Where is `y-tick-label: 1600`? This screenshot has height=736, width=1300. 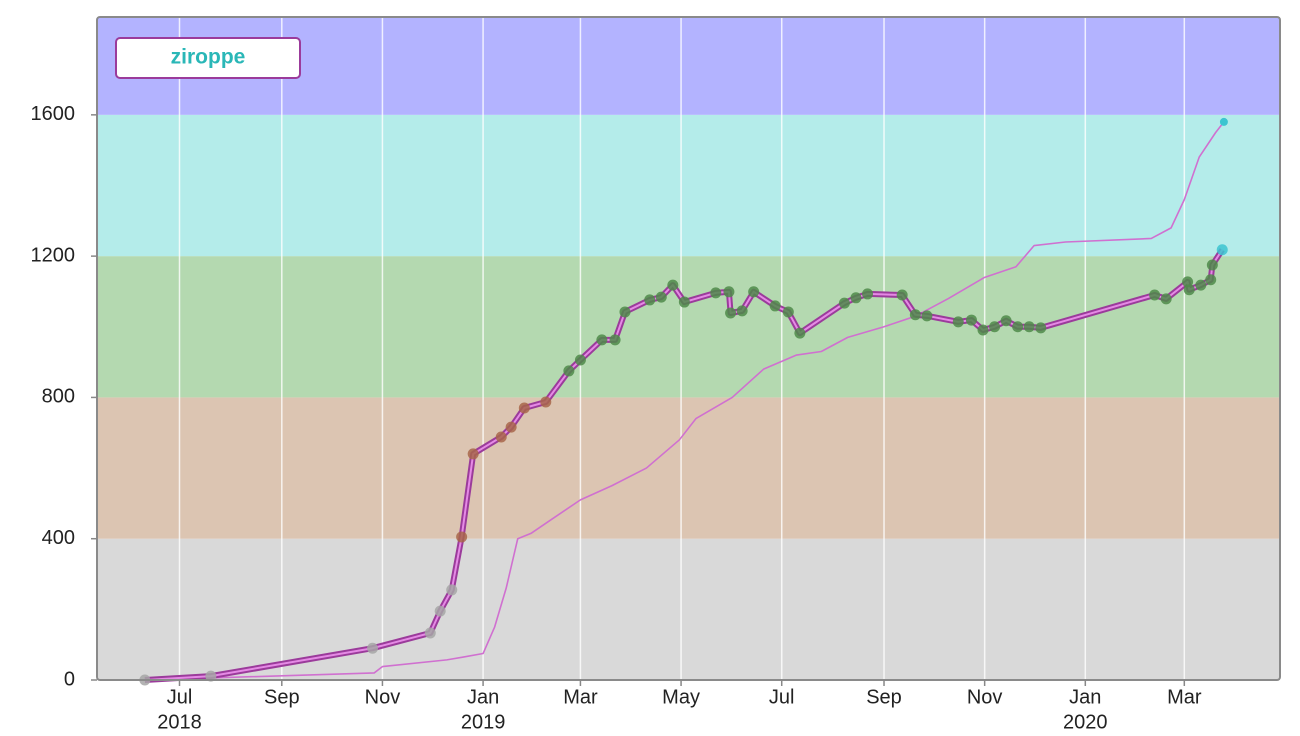 y-tick-label: 1600 is located at coordinates (53, 114).